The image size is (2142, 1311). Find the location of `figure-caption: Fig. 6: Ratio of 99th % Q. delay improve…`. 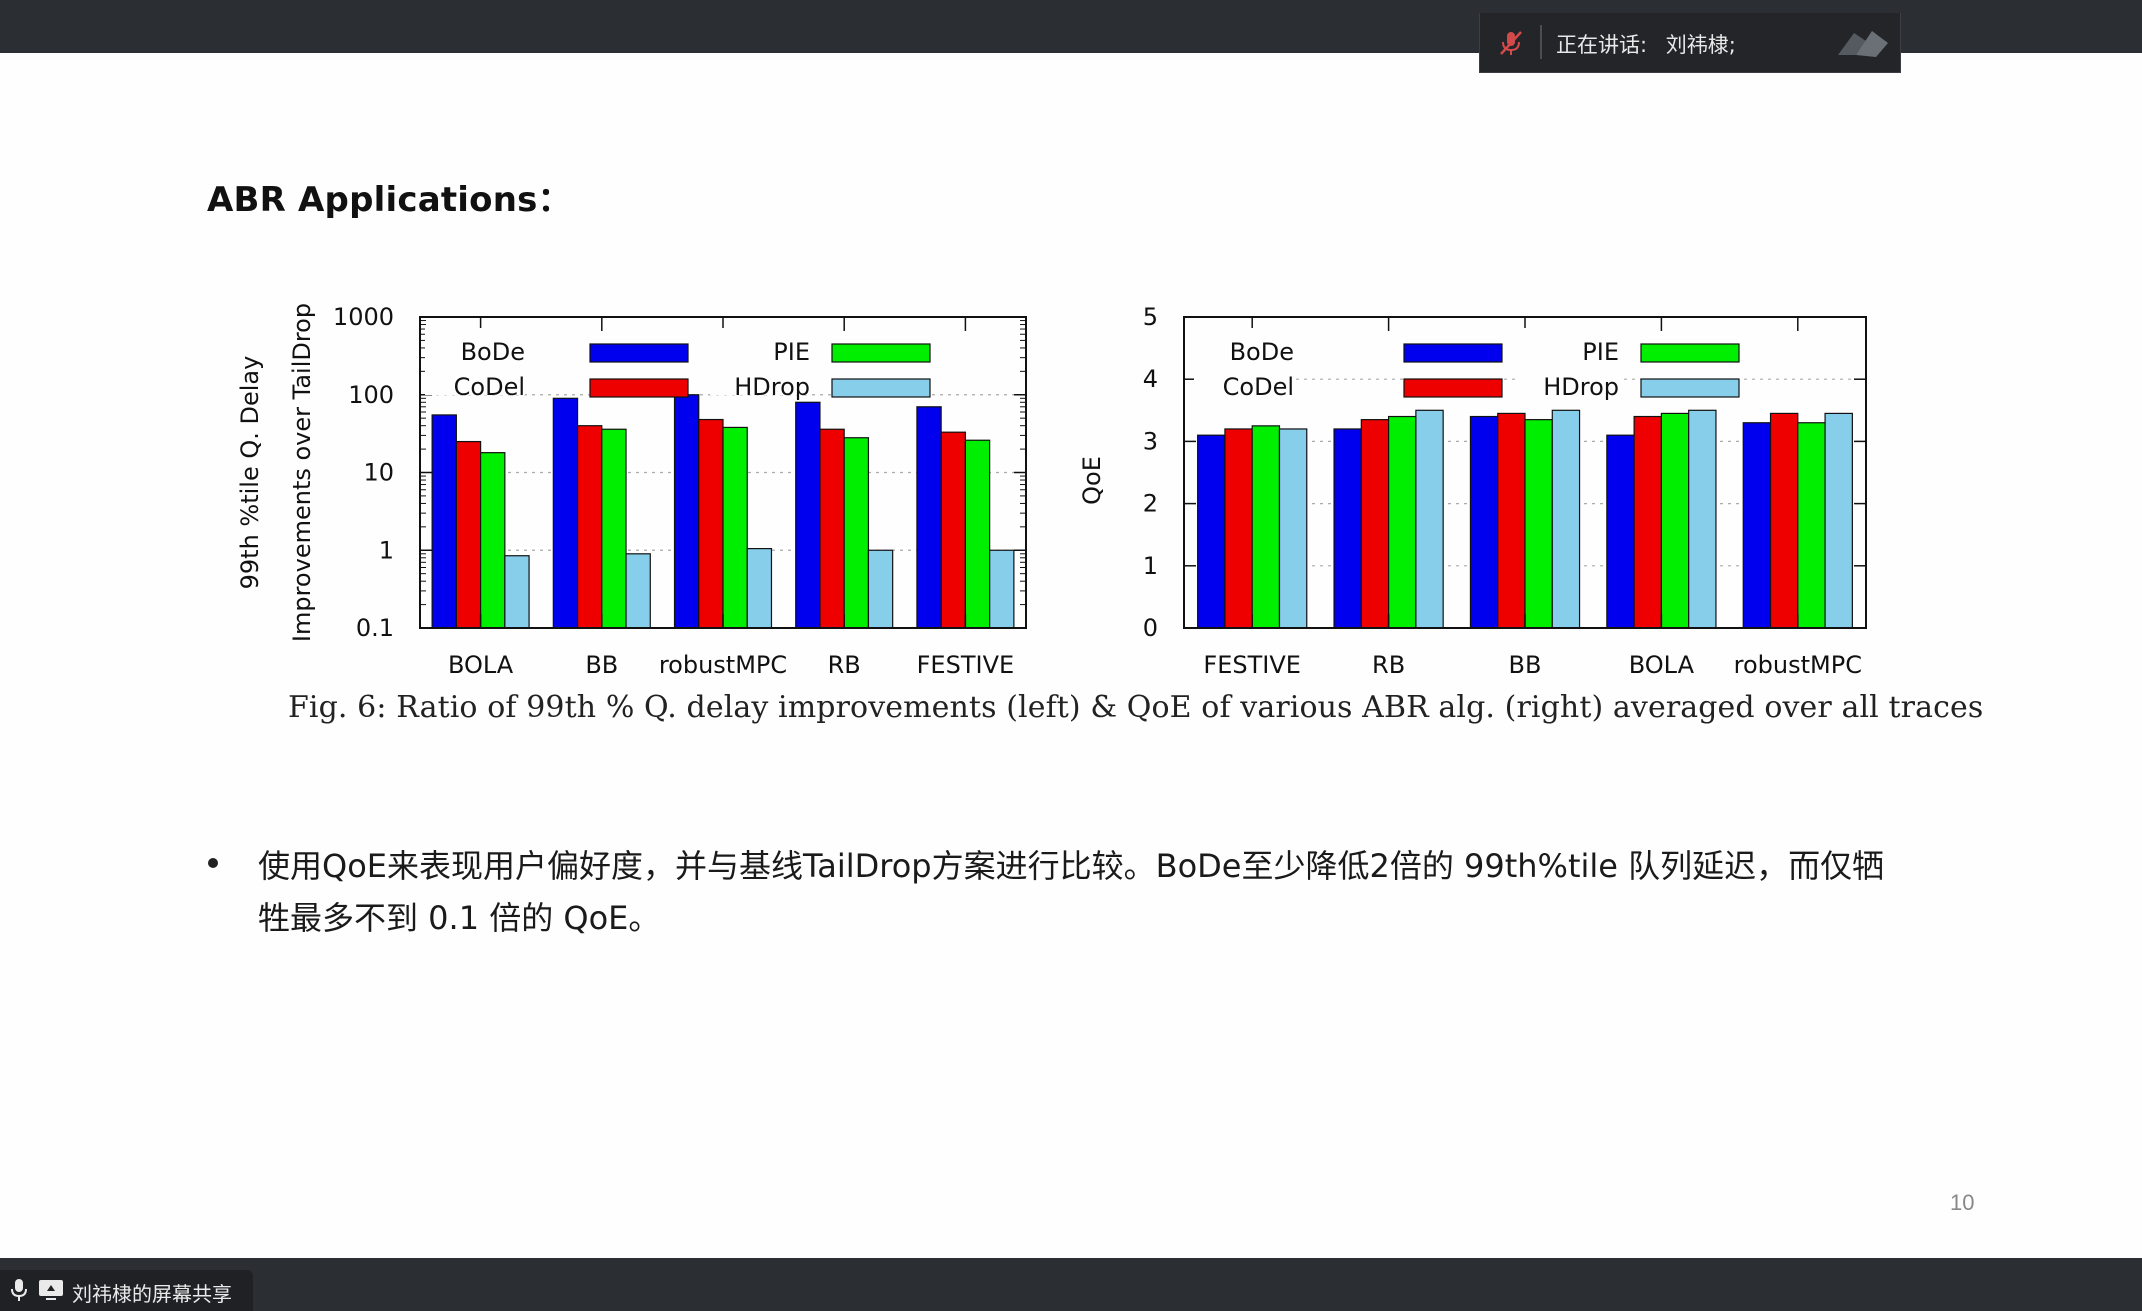

figure-caption: Fig. 6: Ratio of 99th % Q. delay improve… is located at coordinates (1136, 707).